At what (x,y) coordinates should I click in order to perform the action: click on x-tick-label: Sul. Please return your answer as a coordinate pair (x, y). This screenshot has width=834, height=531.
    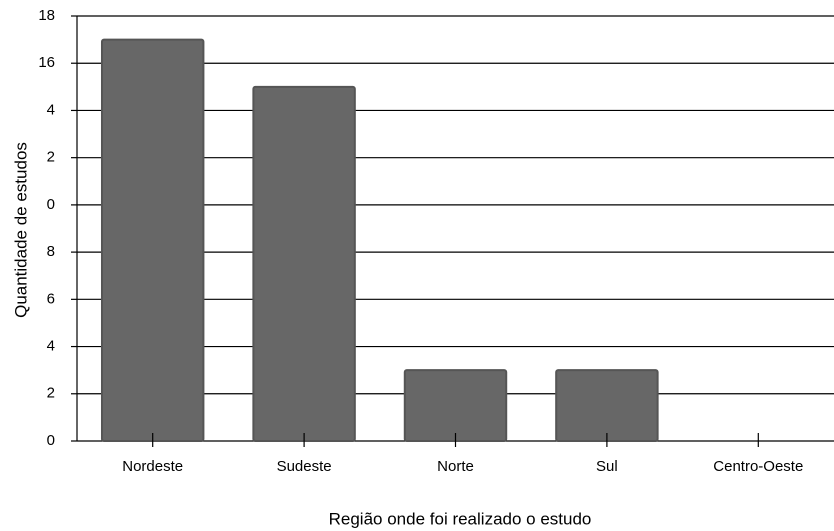
    Looking at the image, I should click on (607, 466).